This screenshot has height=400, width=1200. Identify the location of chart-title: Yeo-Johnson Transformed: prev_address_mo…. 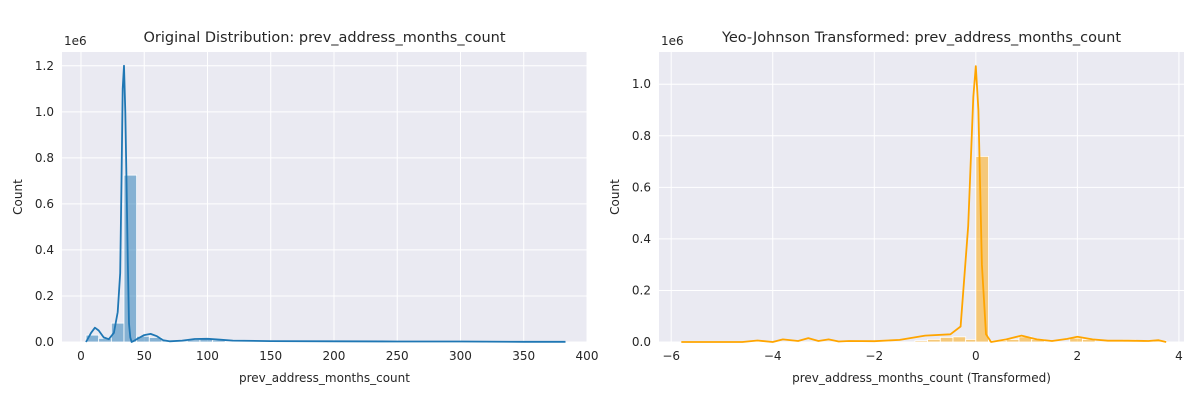
(921, 38).